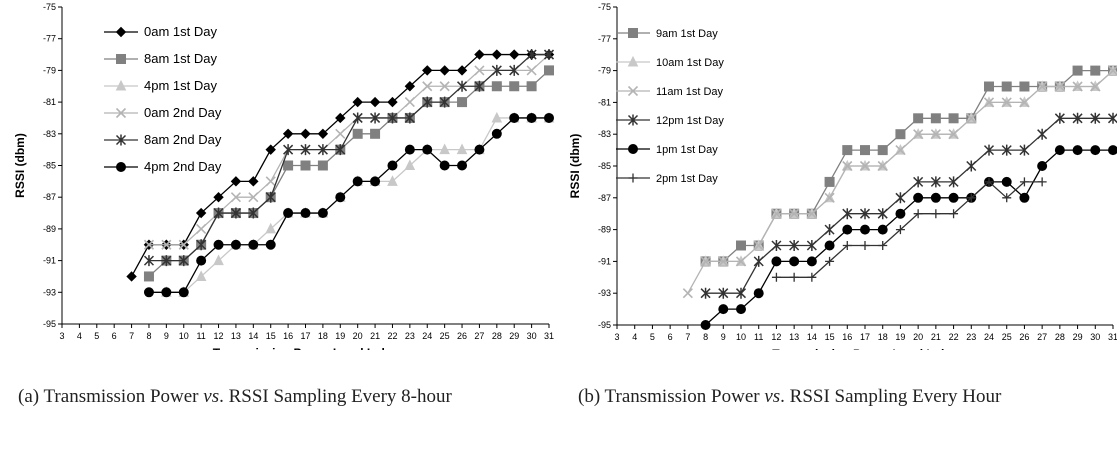  I want to click on y-tick-label: -91, so click(604, 261).